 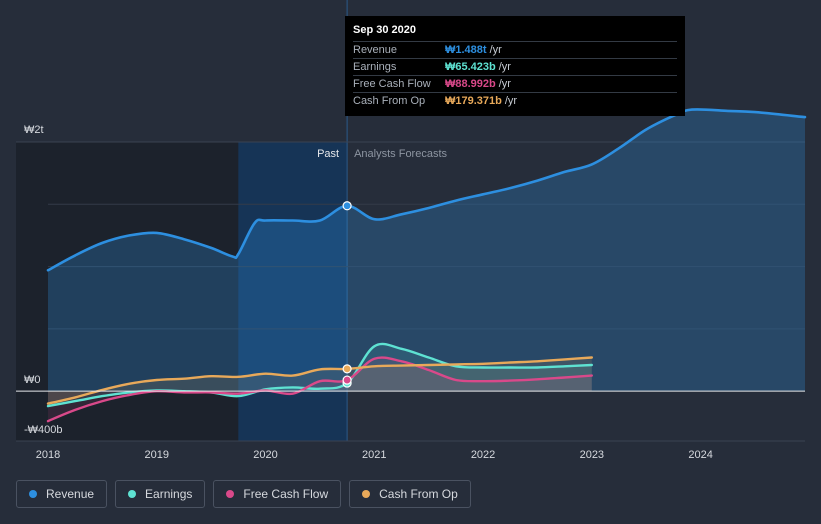 I want to click on tooltip-label: Earnings, so click(x=375, y=67).